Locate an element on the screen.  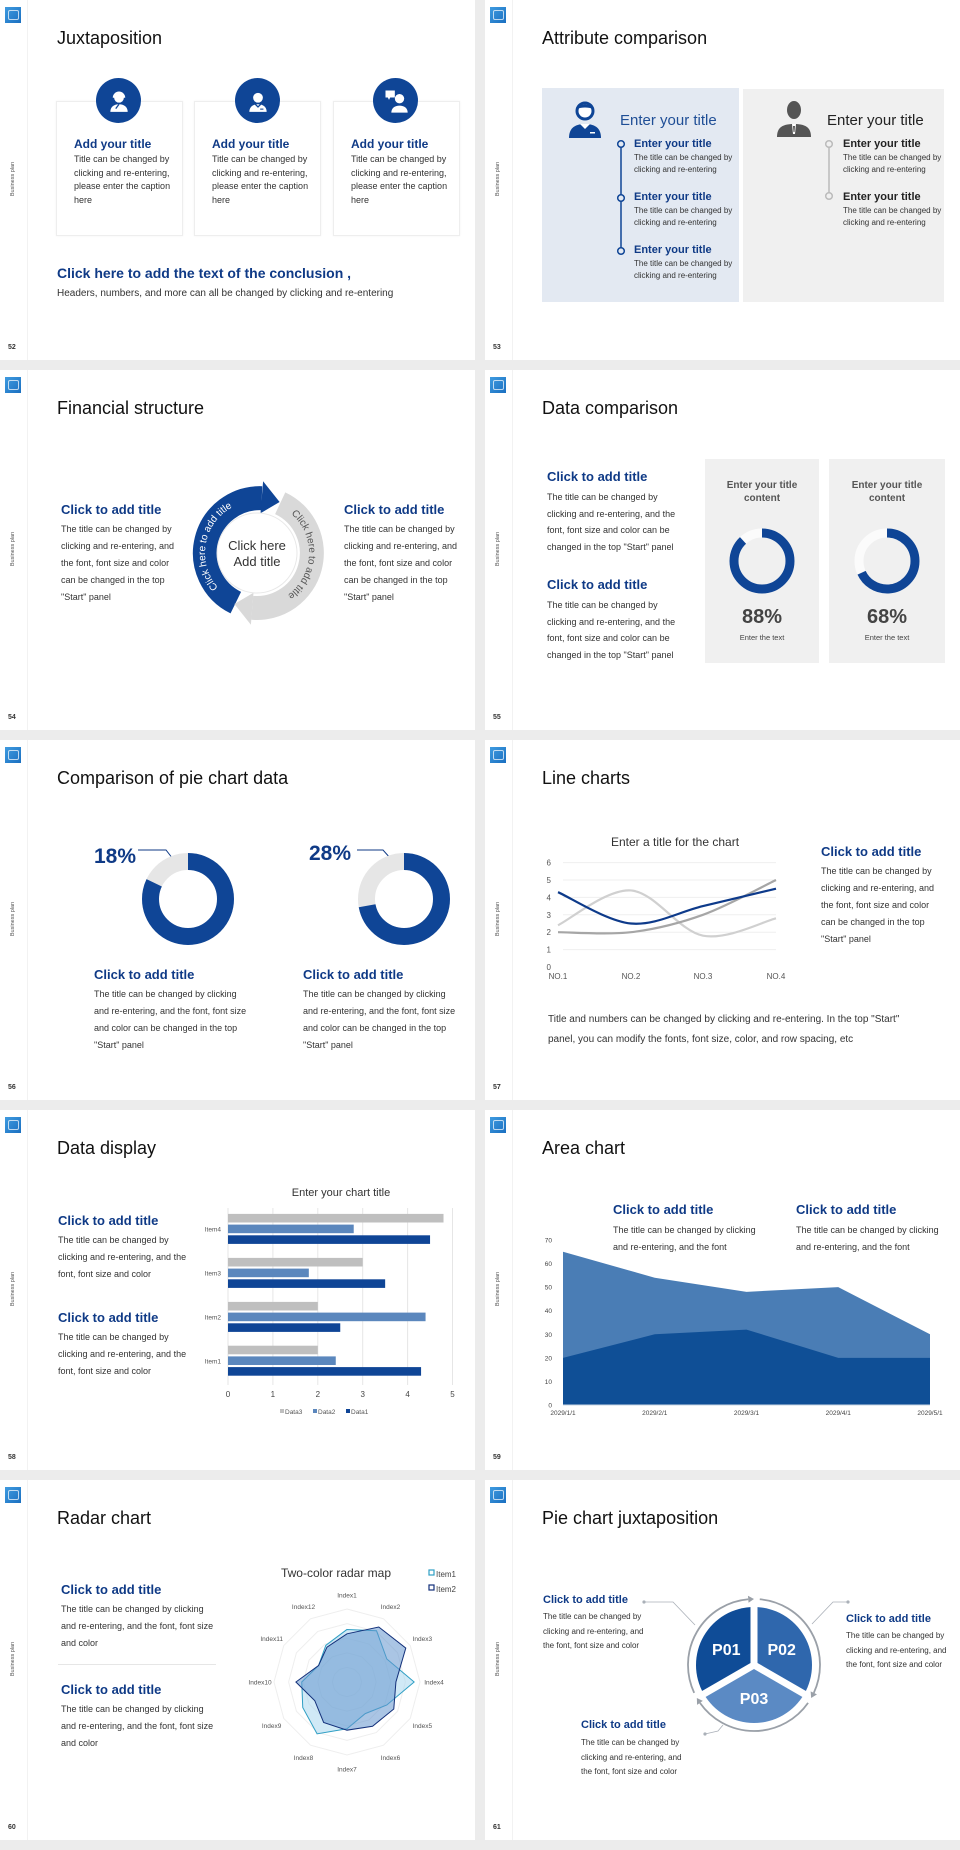
slide-title: Data display is located at coordinates (107, 1148).